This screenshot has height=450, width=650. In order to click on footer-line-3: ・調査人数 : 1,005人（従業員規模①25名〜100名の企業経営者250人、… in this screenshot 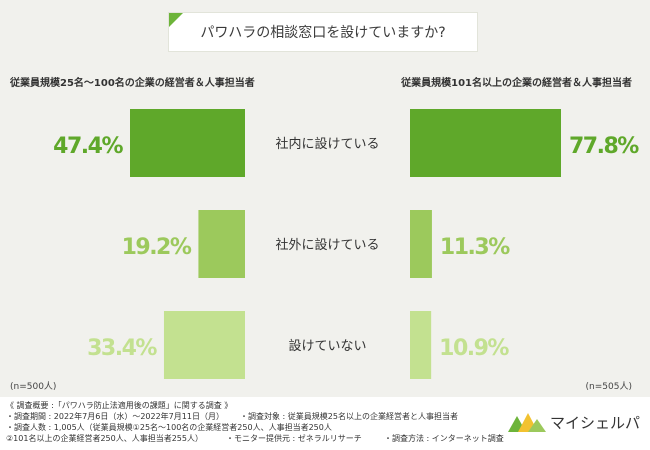, I will do `click(169, 427)`.